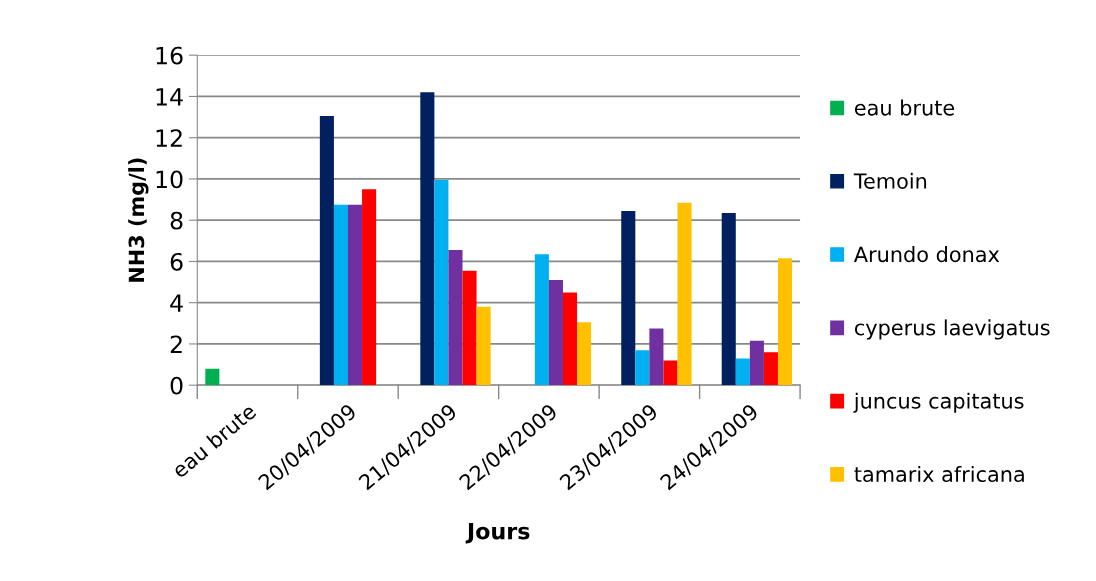 The width and height of the screenshot is (1096, 581). I want to click on y-axis-title: NH3 (mg/l), so click(138, 220).